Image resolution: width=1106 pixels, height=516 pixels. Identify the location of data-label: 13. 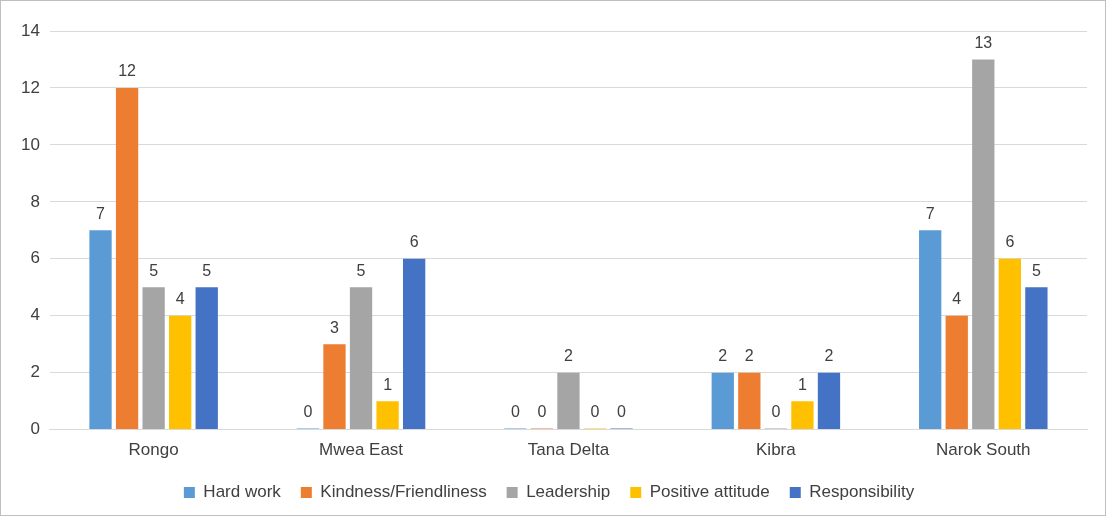
(983, 42).